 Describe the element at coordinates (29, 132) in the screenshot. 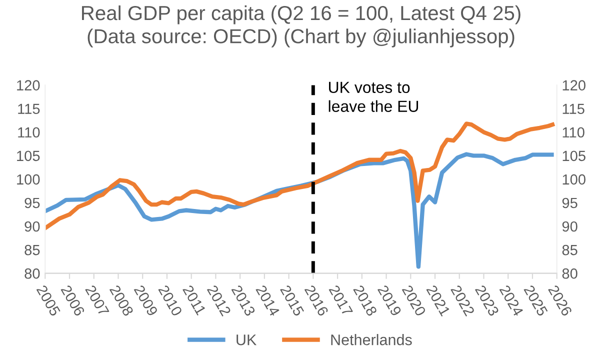

I see `y-tick-label: 110` at that location.